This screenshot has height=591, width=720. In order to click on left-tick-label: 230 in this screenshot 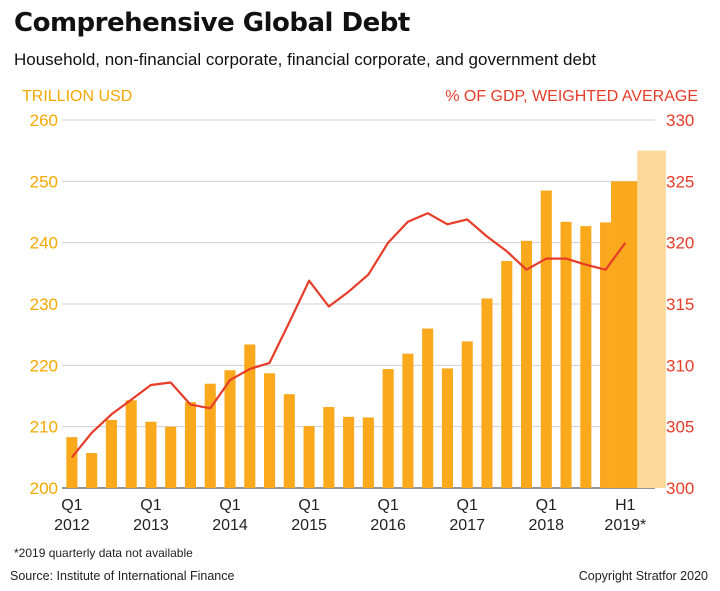, I will do `click(44, 304)`.